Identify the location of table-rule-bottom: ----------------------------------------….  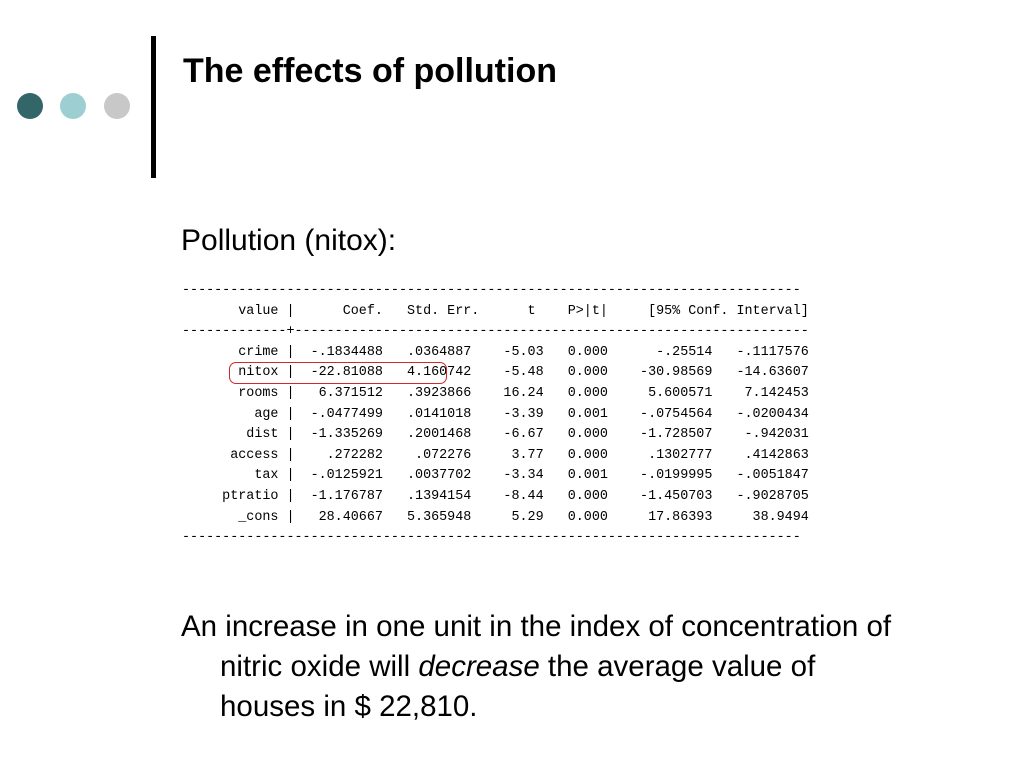
(491, 538).